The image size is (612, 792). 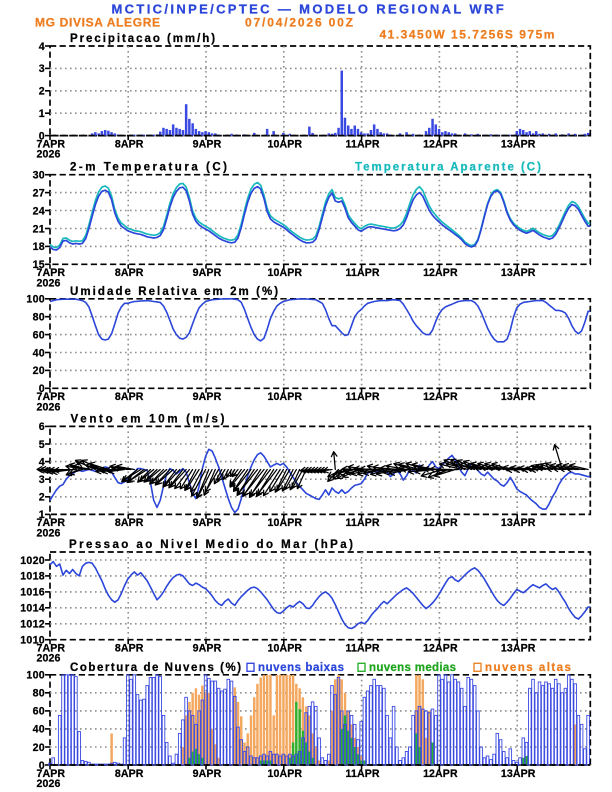 I want to click on svg-text: 21, so click(x=39, y=229).